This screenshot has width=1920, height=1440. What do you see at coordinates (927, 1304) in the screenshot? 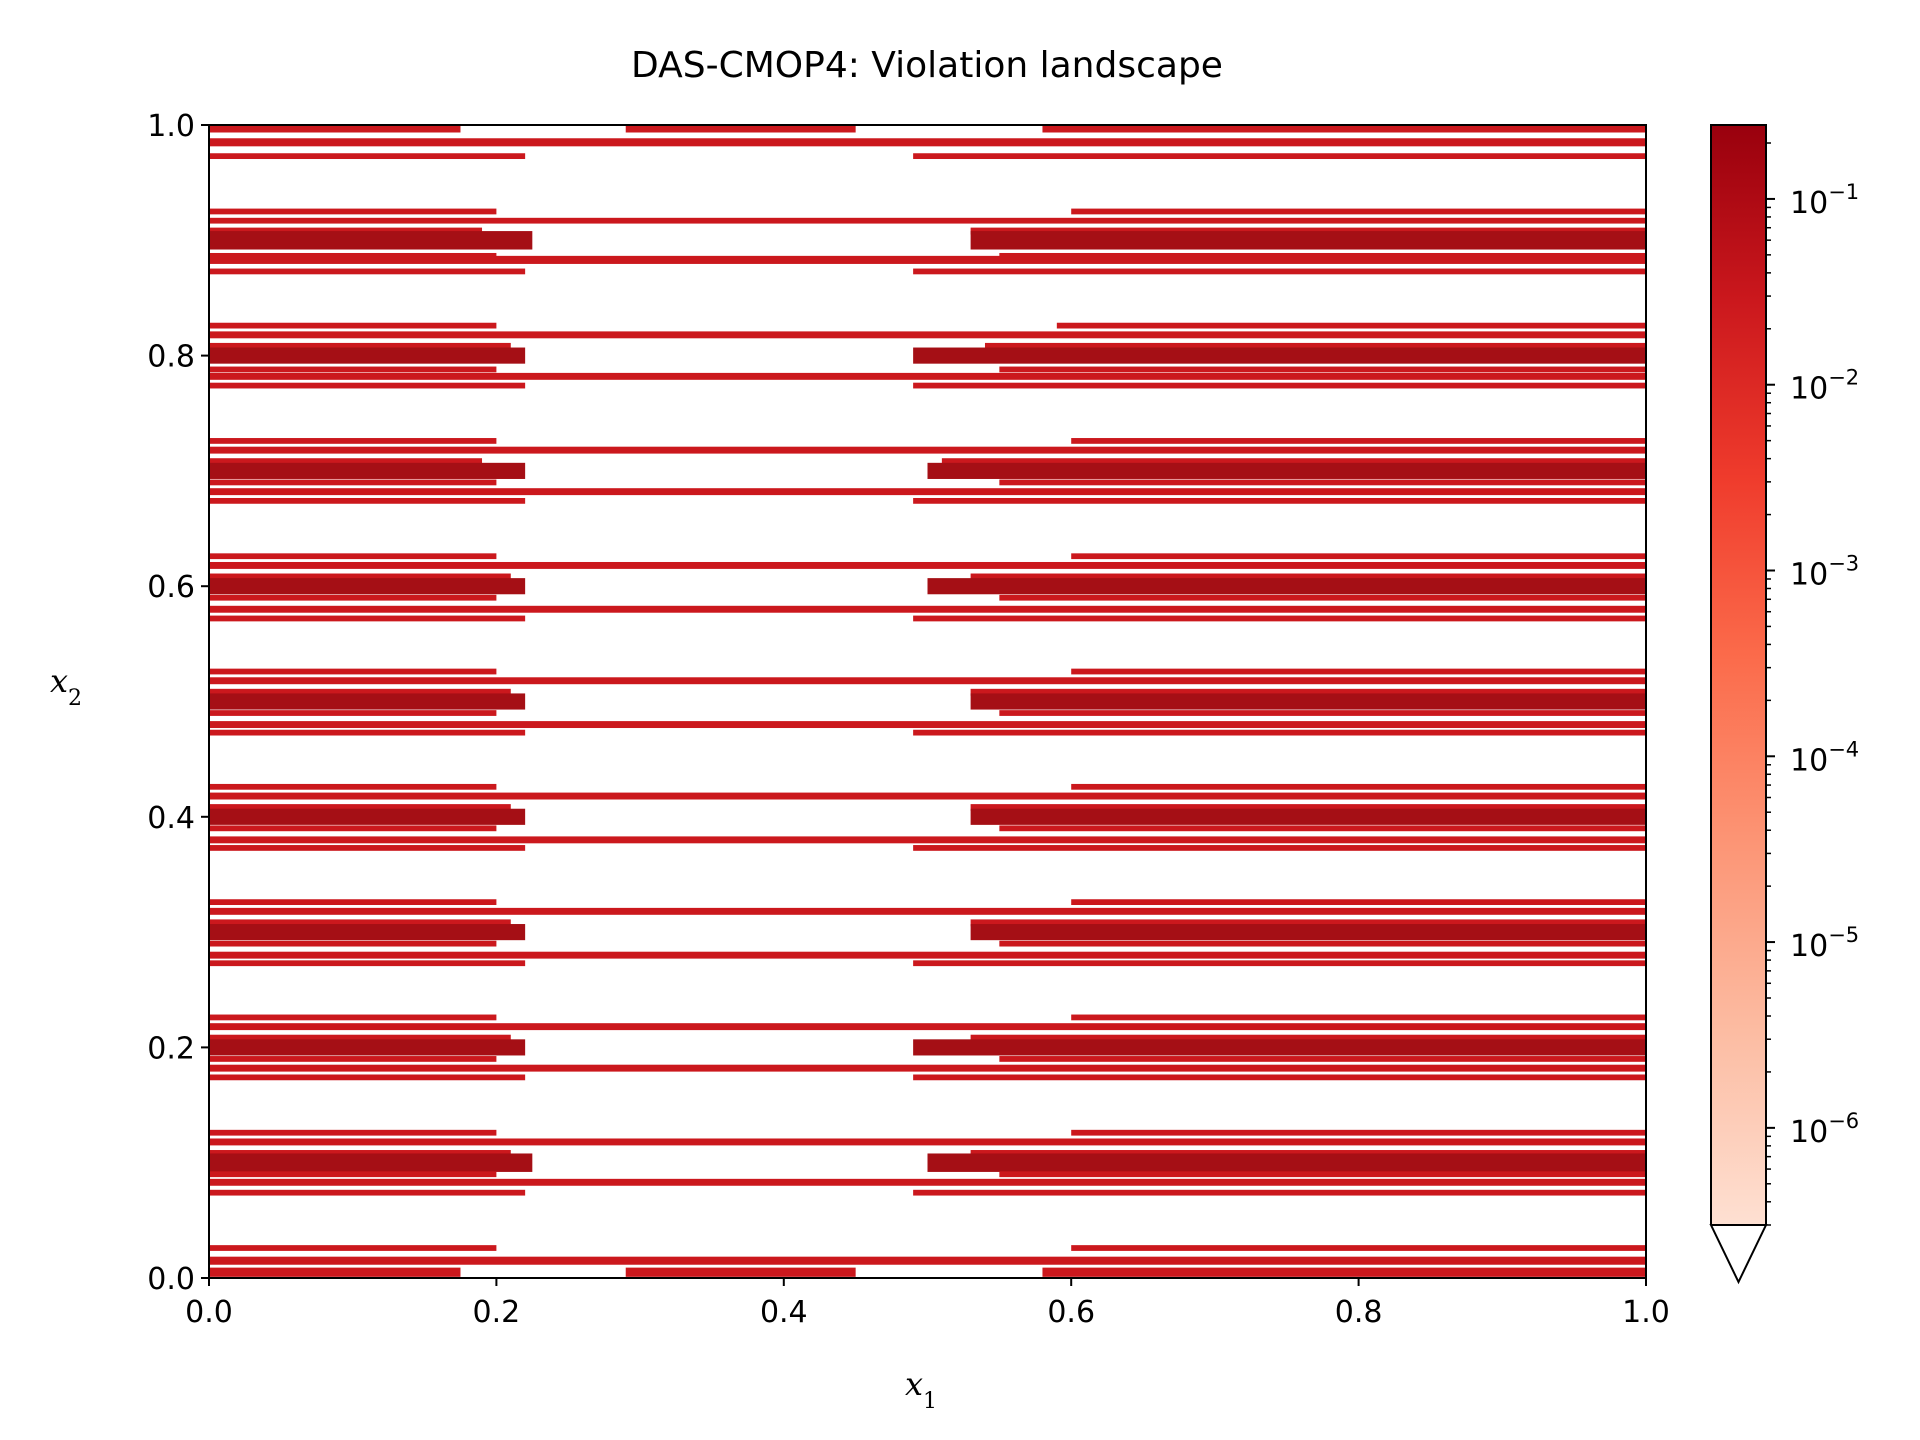
I see `x-axis-ticks: 0.0 0.2 0.4 0.6 0.8 1.0` at bounding box center [927, 1304].